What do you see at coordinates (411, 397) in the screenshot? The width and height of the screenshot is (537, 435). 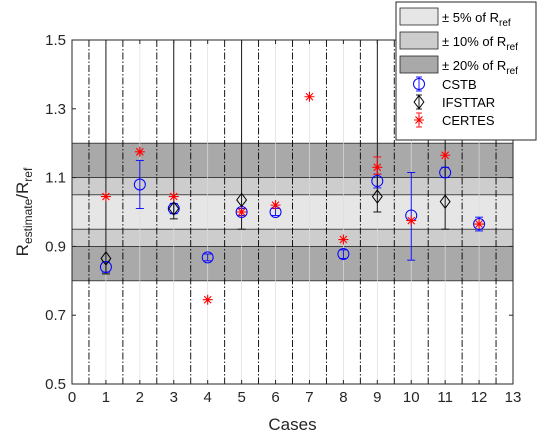 I see `x-tick-label: 10` at bounding box center [411, 397].